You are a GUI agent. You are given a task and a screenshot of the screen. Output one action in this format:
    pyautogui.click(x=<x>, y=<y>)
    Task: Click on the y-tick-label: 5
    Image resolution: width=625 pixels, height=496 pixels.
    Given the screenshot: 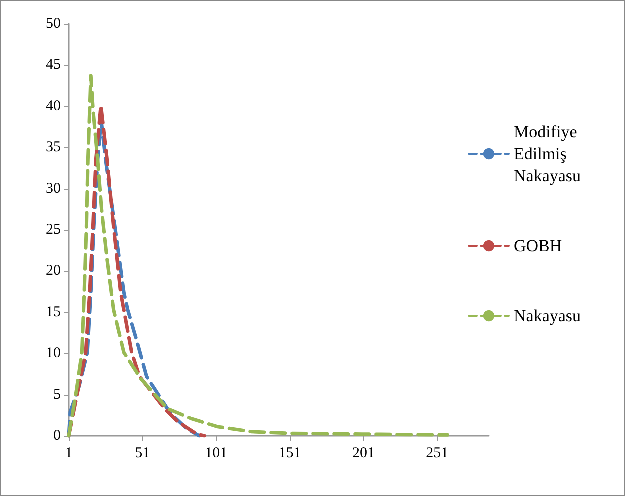 What is the action you would take?
    pyautogui.click(x=57, y=394)
    